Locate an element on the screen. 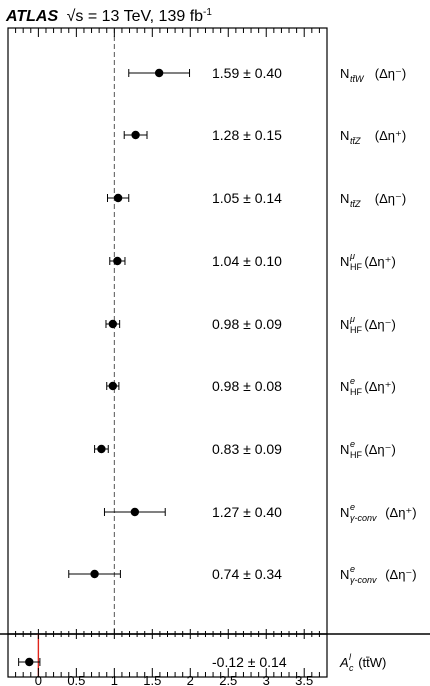  parameter-label: Ne HF (Δη⁺) is located at coordinates (368, 386).